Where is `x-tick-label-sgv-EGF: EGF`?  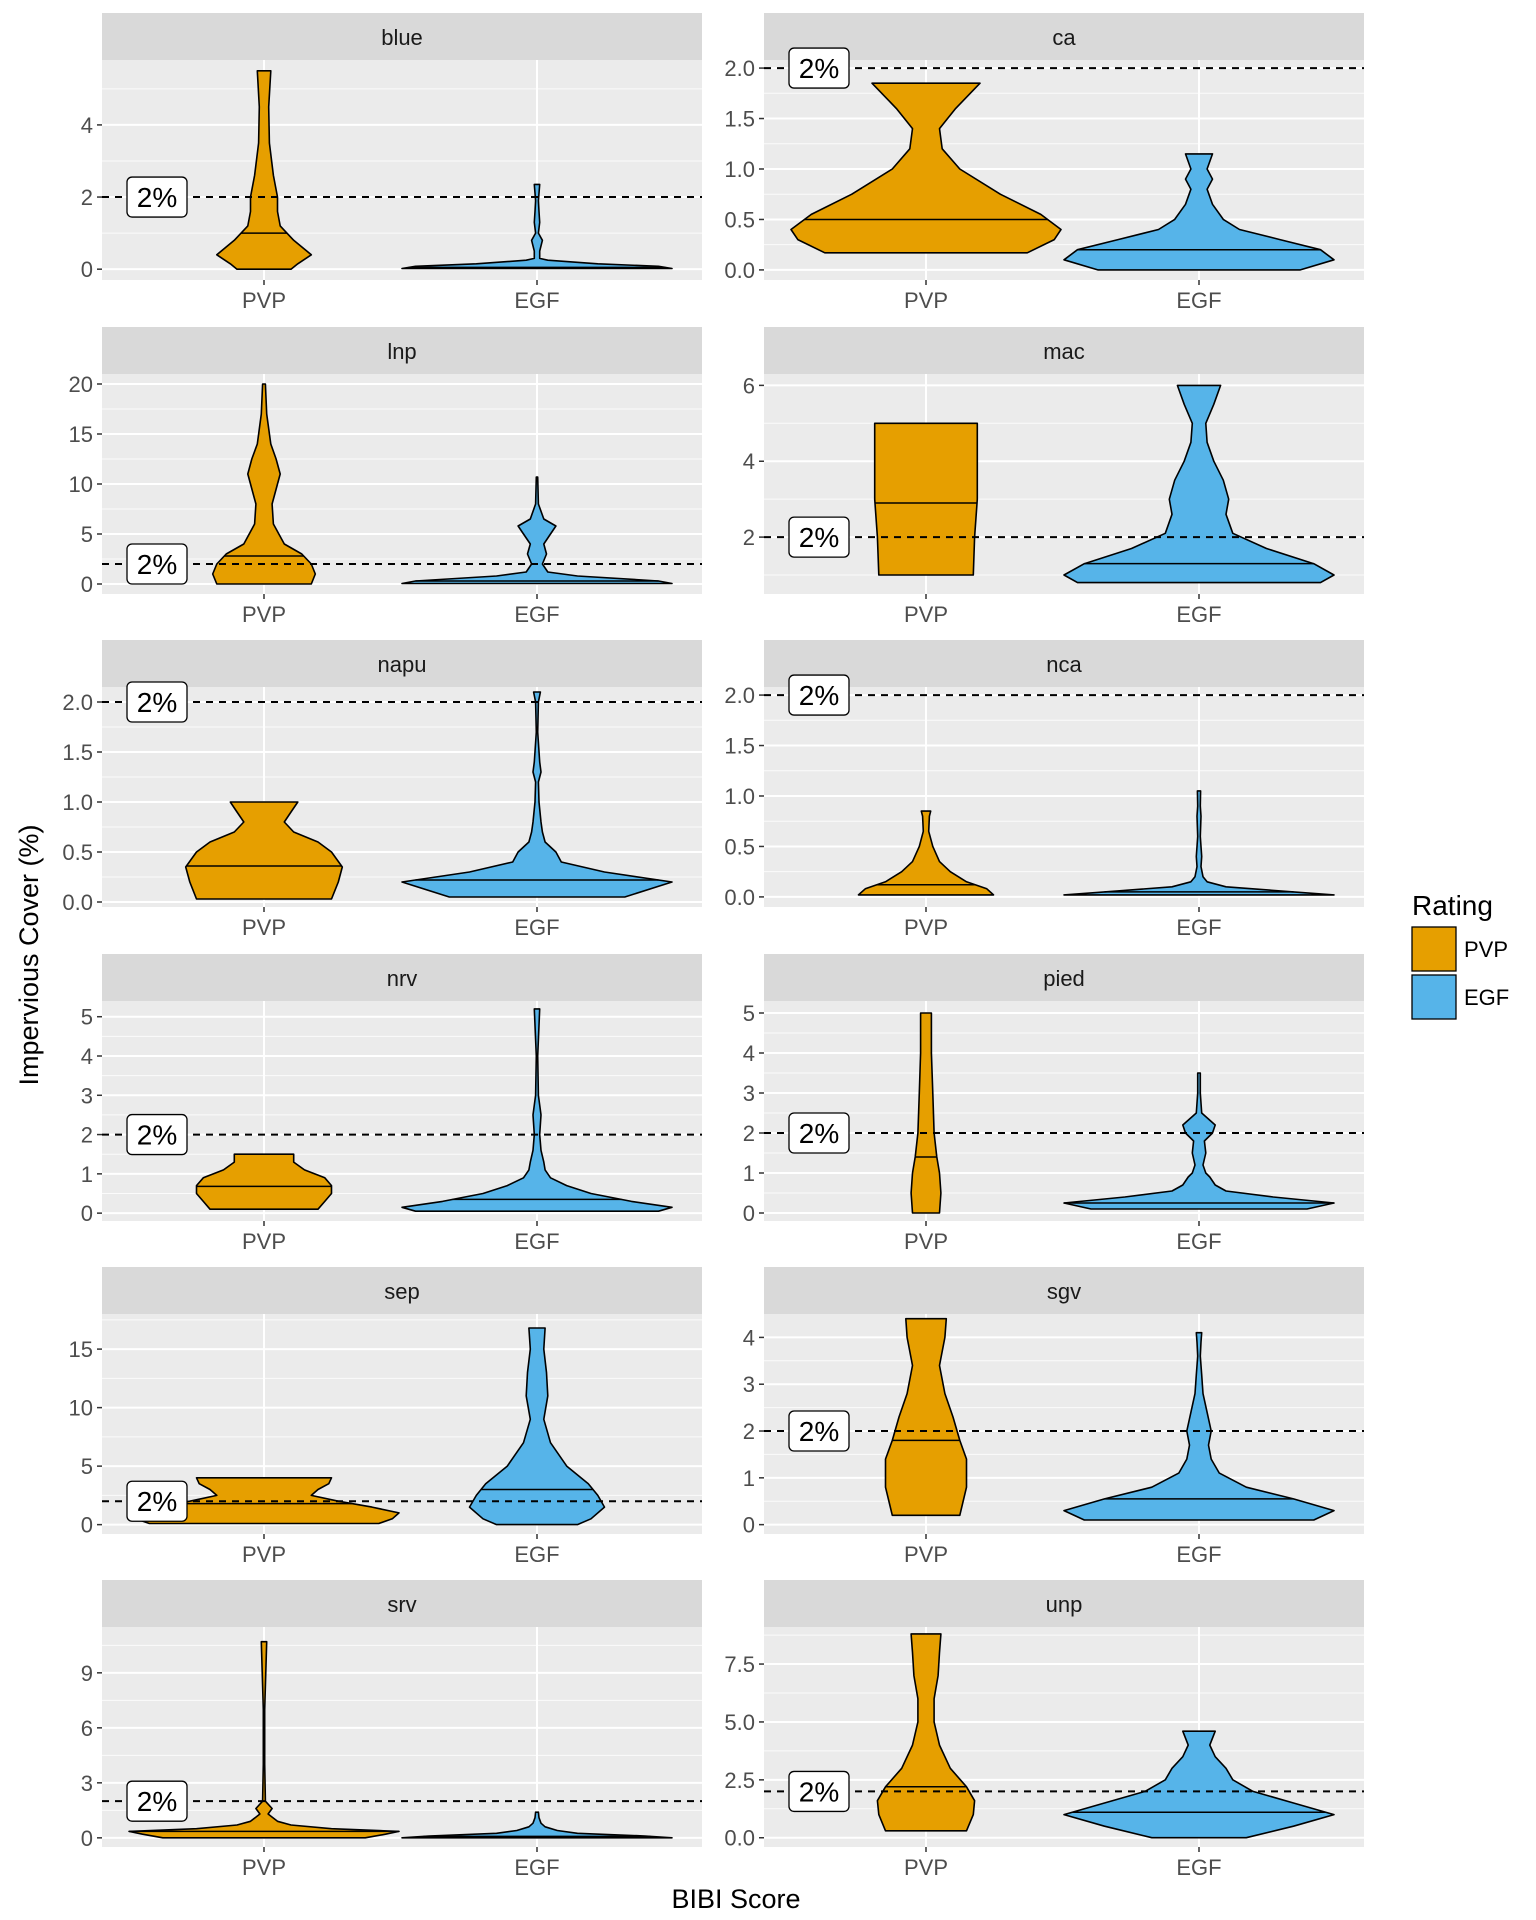 x-tick-label-sgv-EGF: EGF is located at coordinates (1198, 1554).